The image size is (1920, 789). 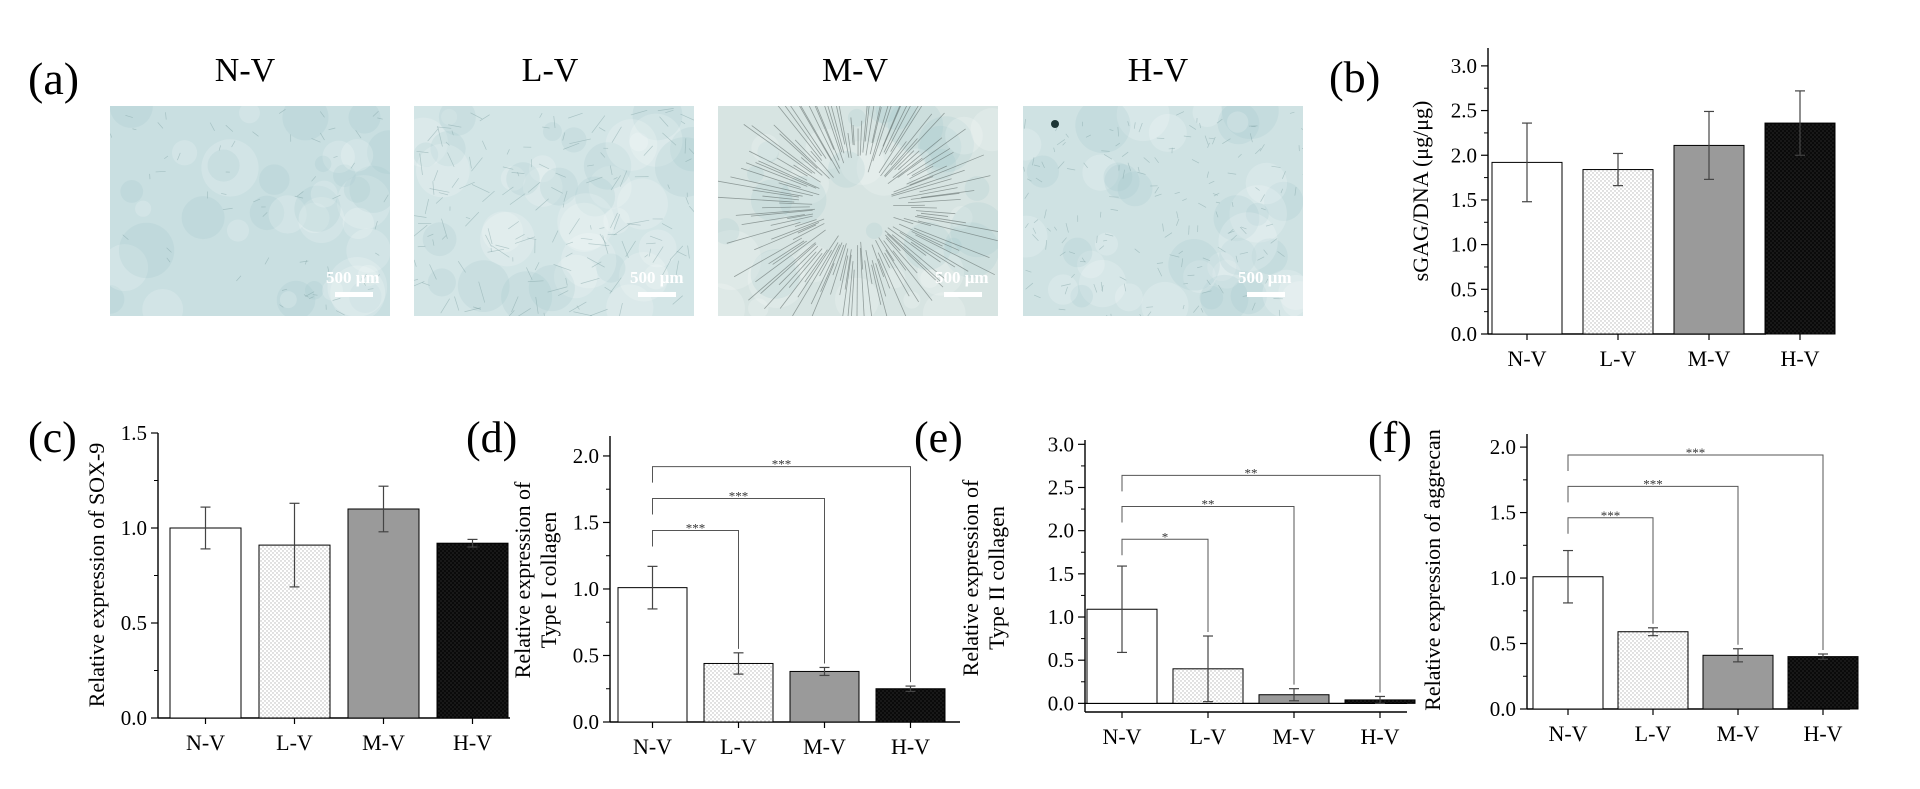 What do you see at coordinates (970, 577) in the screenshot?
I see `y-axis-label-e: Relative expression of` at bounding box center [970, 577].